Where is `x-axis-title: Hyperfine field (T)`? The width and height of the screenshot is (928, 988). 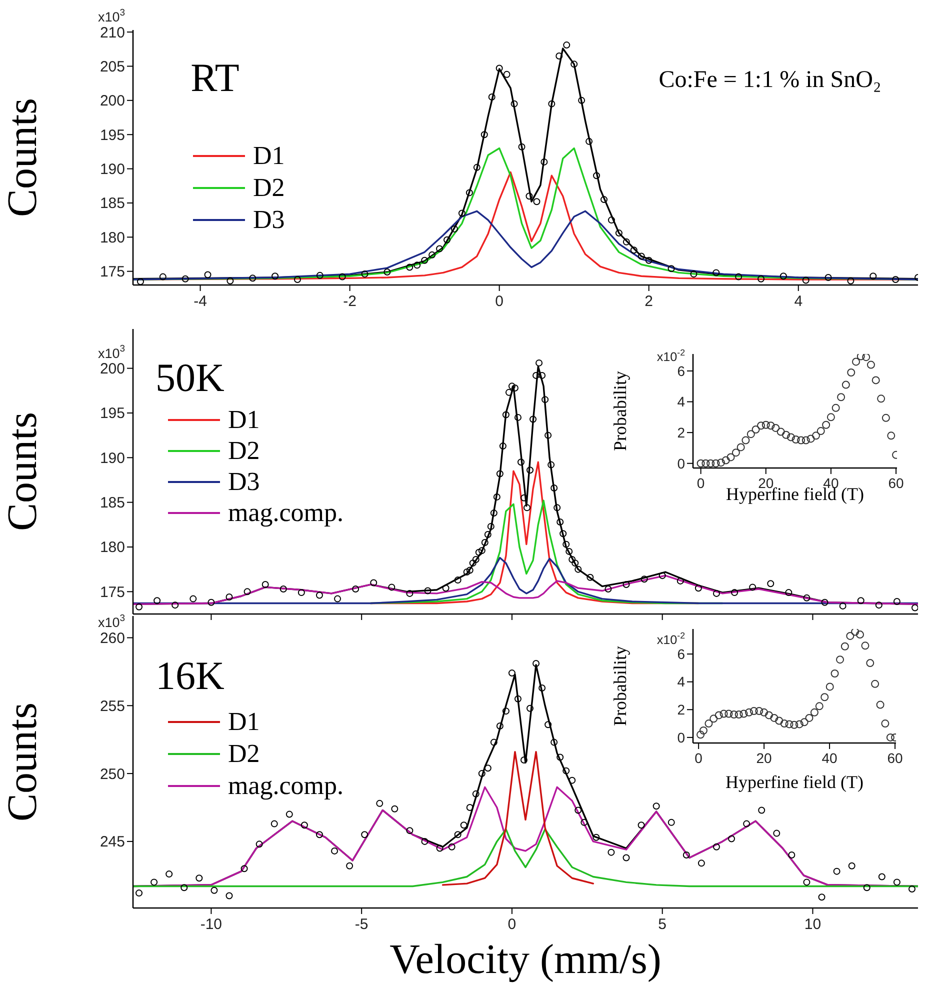 x-axis-title: Hyperfine field (T) is located at coordinates (795, 782).